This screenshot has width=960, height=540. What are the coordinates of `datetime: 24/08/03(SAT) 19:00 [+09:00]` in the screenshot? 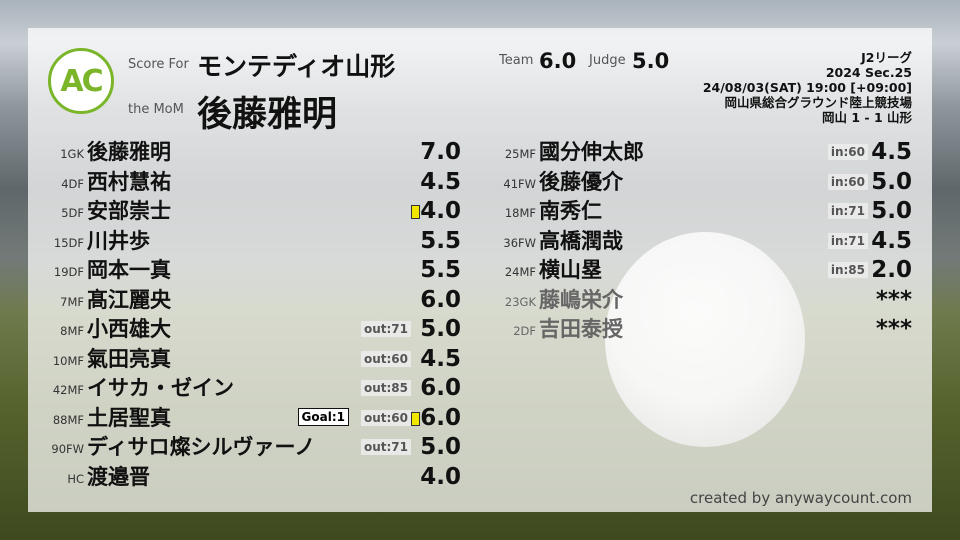 It's located at (807, 87).